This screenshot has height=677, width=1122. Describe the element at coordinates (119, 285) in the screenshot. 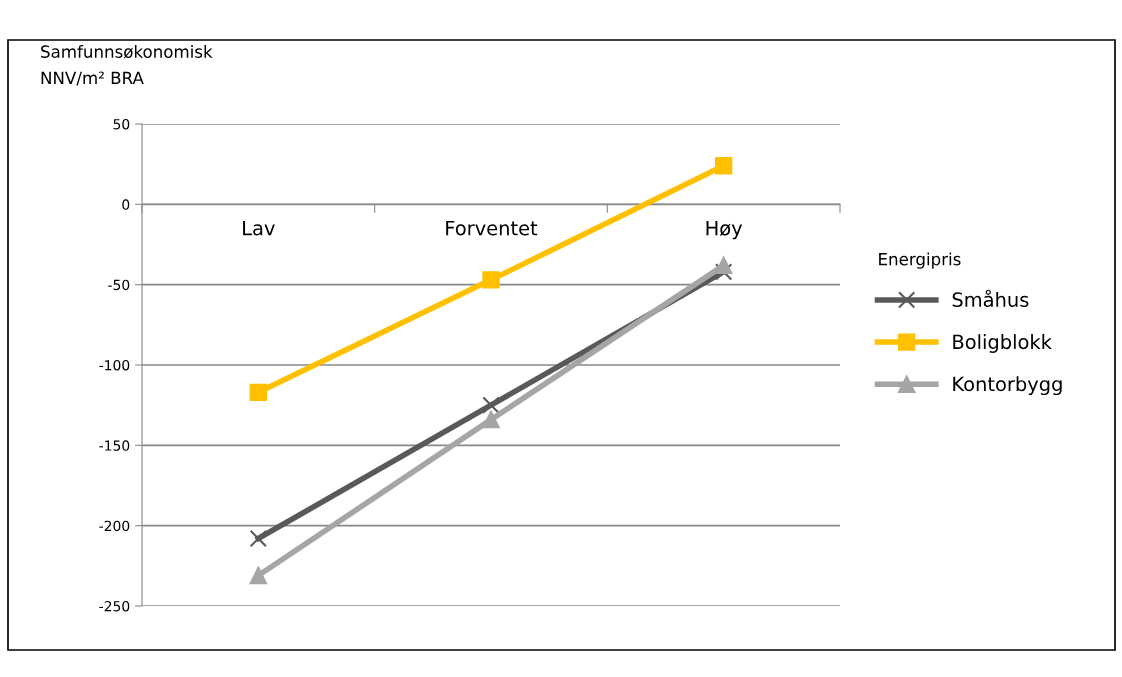

I see `y-tick-label: -50` at that location.